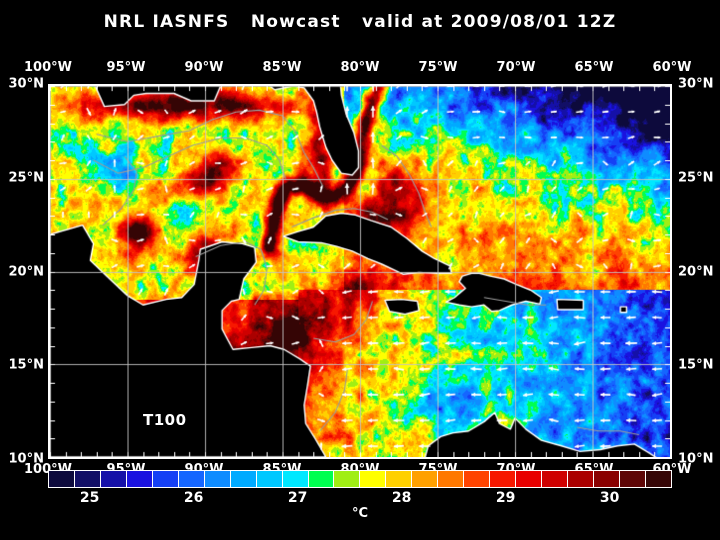  What do you see at coordinates (126, 67) in the screenshot?
I see `x-axis-tick-label: 95°W` at bounding box center [126, 67].